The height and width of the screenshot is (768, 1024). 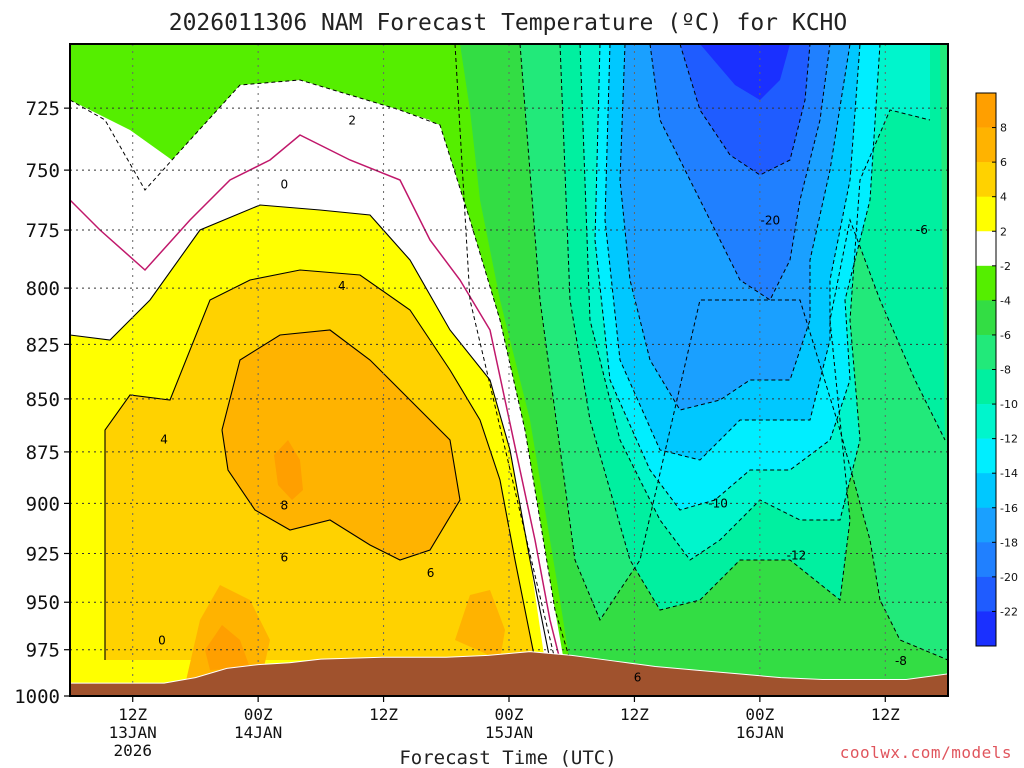 I want to click on band-fill-plus6-sfc2, so click(x=480, y=625).